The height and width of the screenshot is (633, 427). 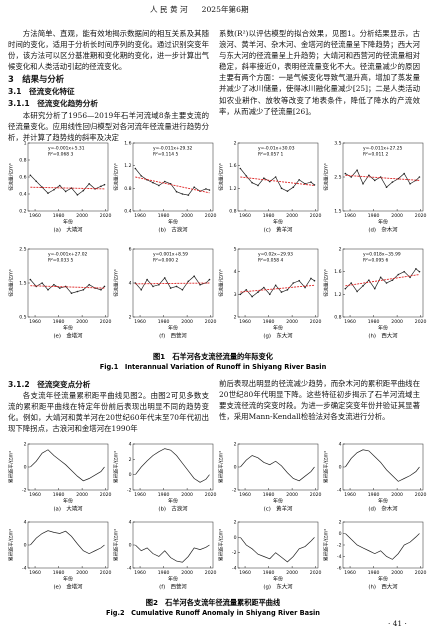 What do you see at coordinates (11, 282) in the screenshot?
I see `y-axis-label: 径流量/亿m³` at bounding box center [11, 282].